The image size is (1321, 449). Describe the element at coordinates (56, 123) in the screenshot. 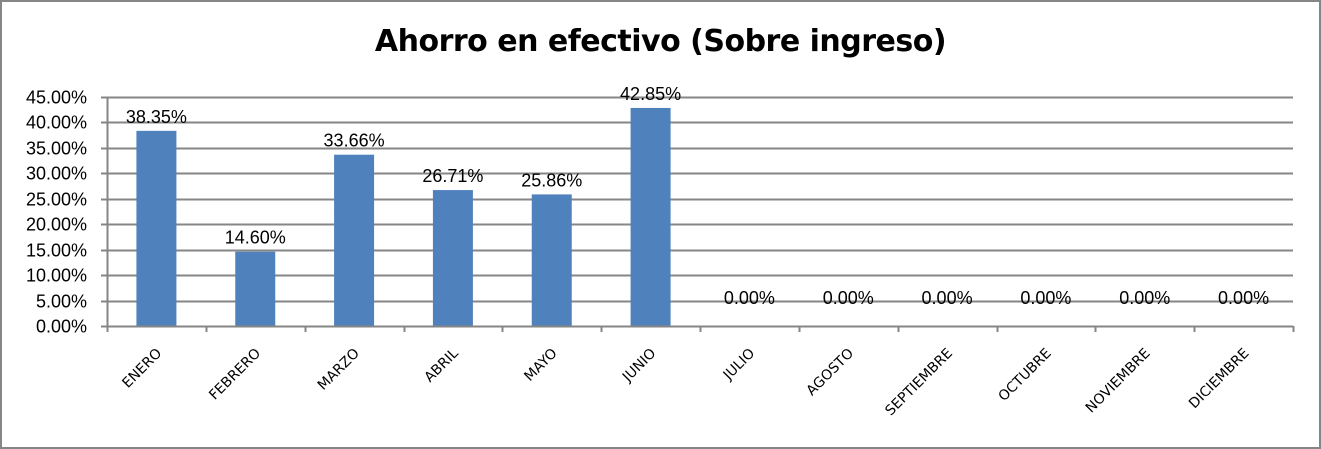

I see `y-tick-label: 40.00%` at that location.